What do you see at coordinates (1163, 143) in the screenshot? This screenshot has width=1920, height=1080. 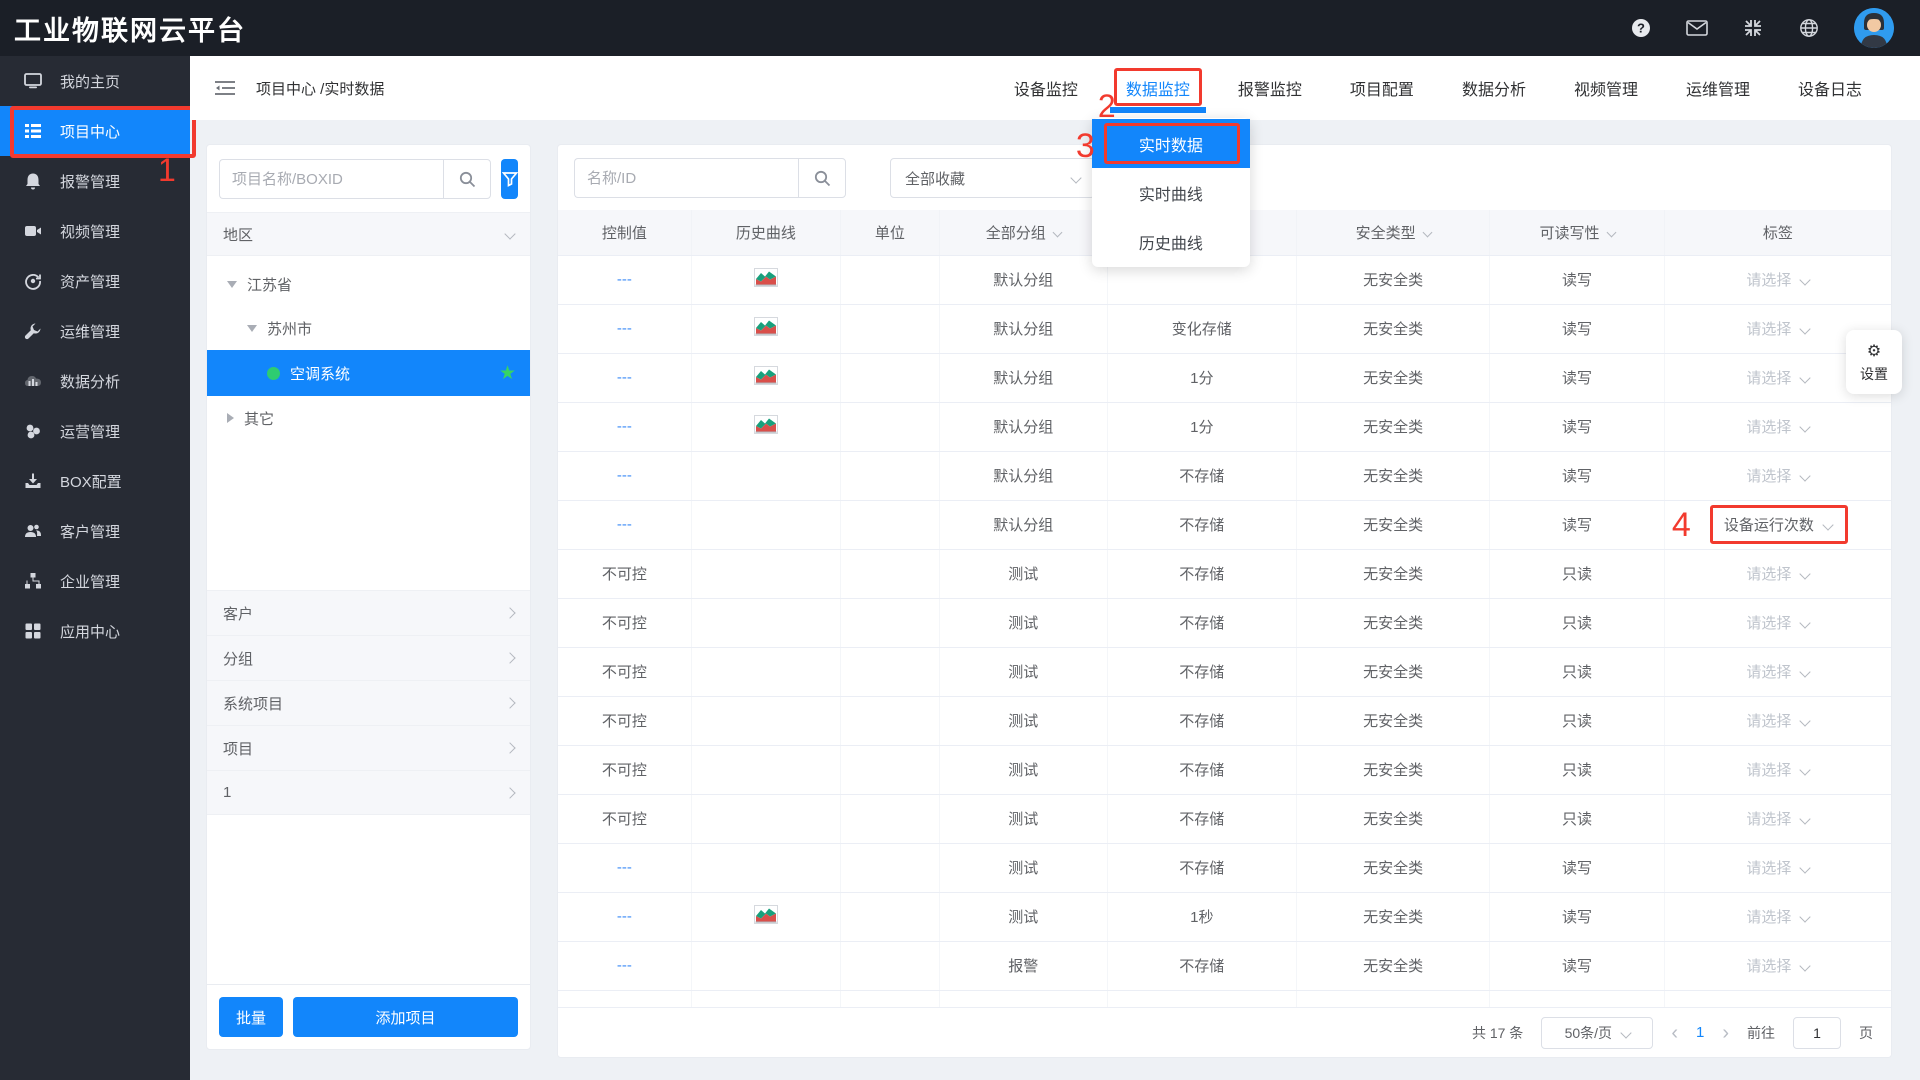 I see `menu-item-realtime-data: 实时数据 3` at bounding box center [1163, 143].